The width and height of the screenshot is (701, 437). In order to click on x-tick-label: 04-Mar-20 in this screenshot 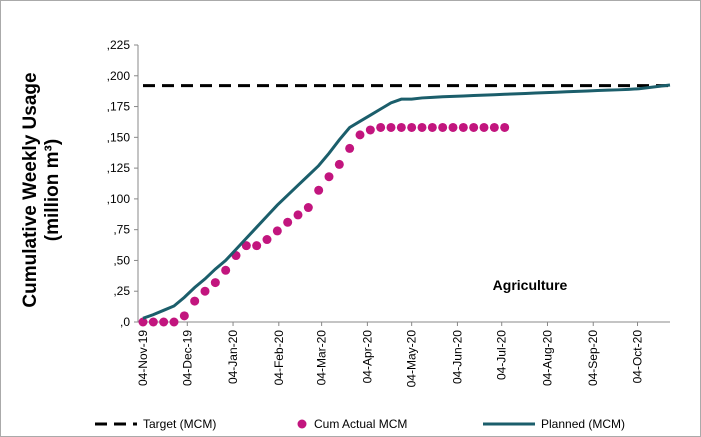, I will do `click(322, 358)`.